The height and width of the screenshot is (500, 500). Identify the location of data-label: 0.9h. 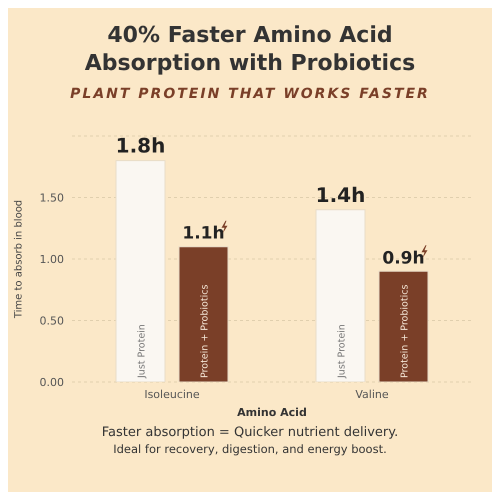
(403, 258).